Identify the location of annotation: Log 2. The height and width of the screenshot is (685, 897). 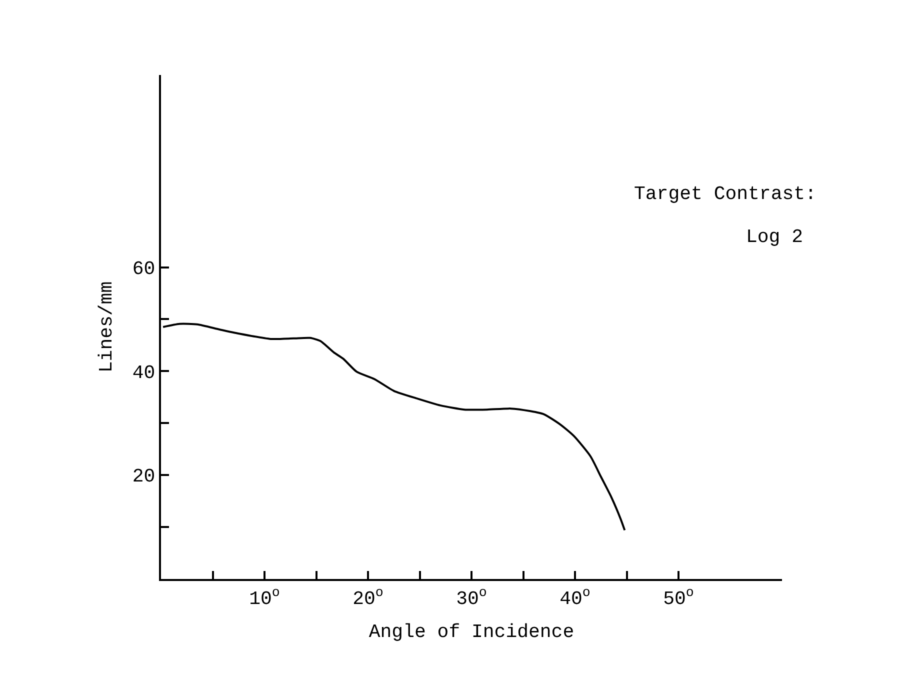
(775, 237).